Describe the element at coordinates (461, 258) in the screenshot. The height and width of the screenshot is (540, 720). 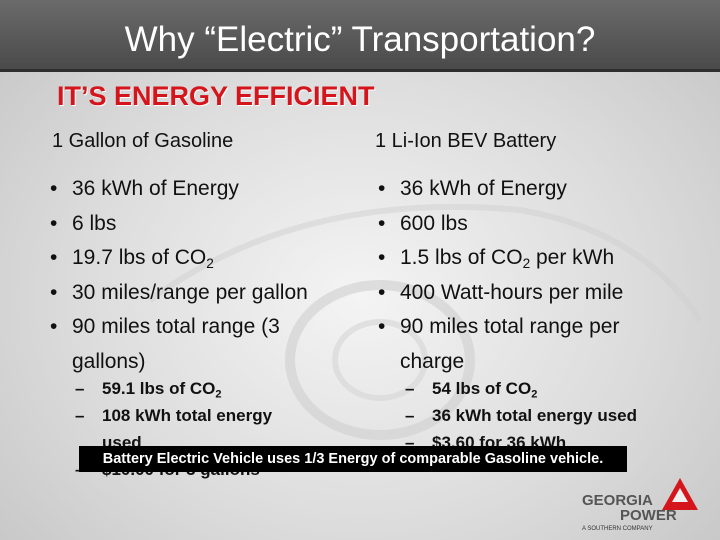
I see `item-text: 1.5 lbs of CO` at that location.